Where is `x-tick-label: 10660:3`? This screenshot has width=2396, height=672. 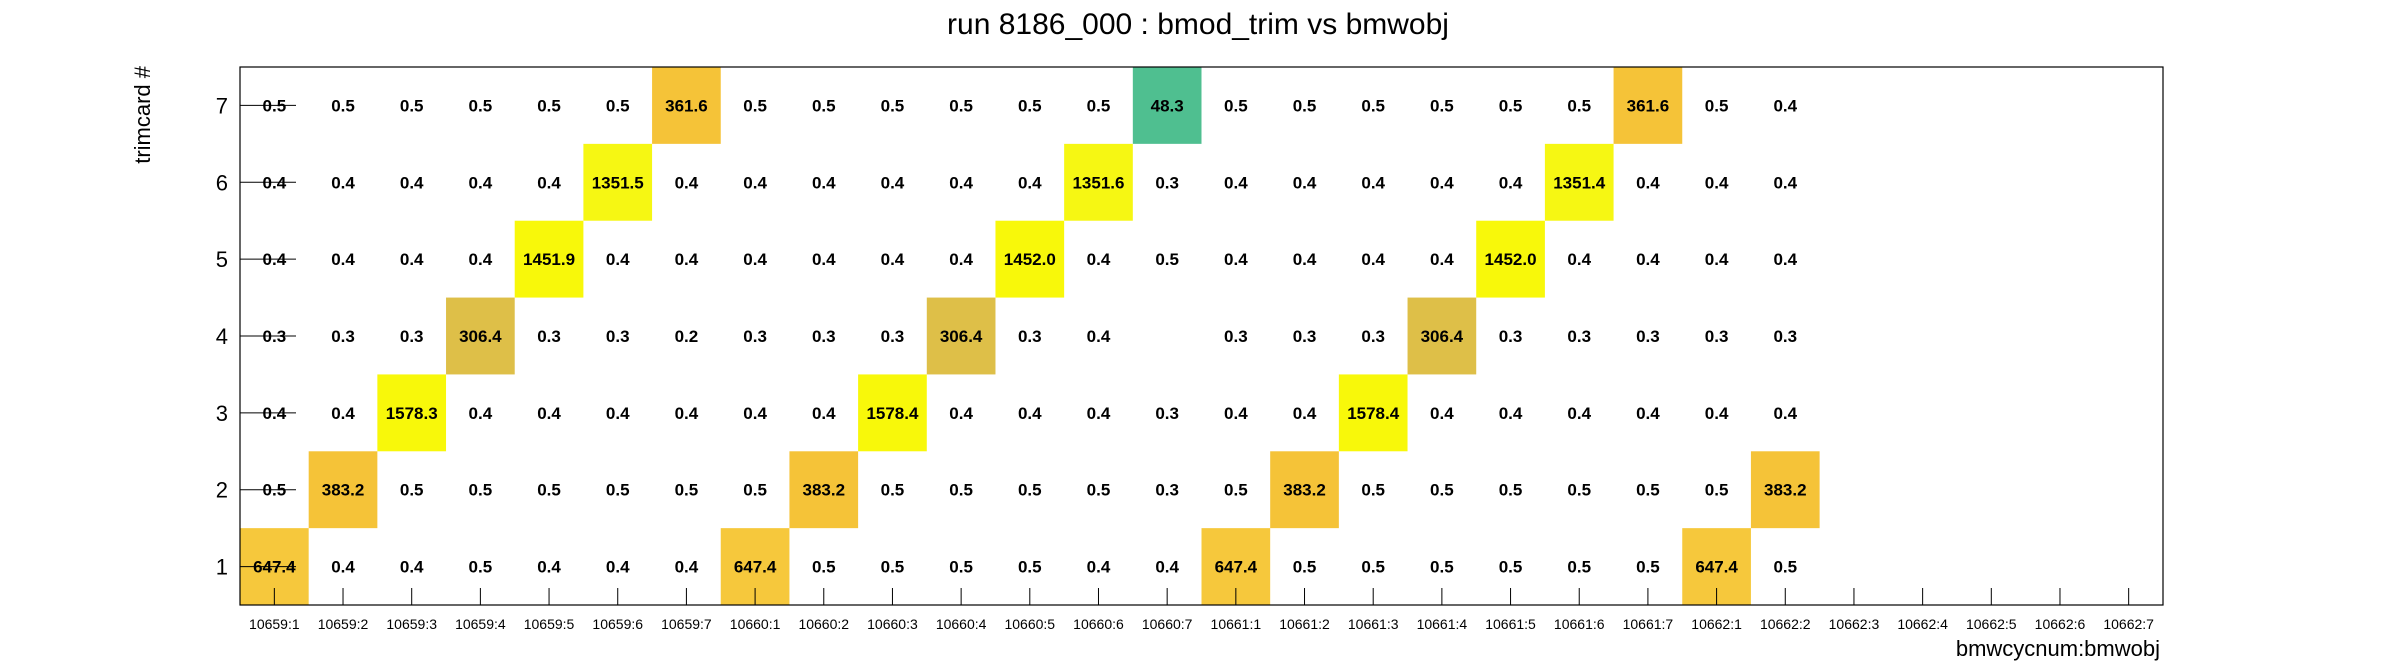 x-tick-label: 10660:3 is located at coordinates (892, 624).